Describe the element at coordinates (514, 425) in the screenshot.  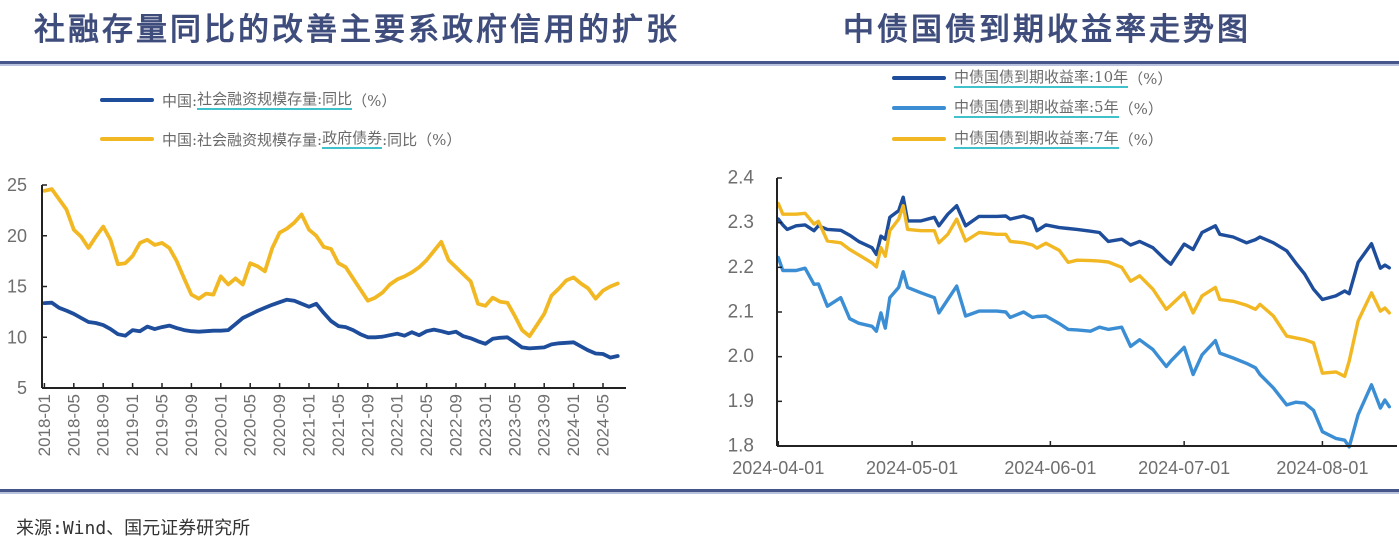
I see `x-tick-label: 2023-05` at that location.